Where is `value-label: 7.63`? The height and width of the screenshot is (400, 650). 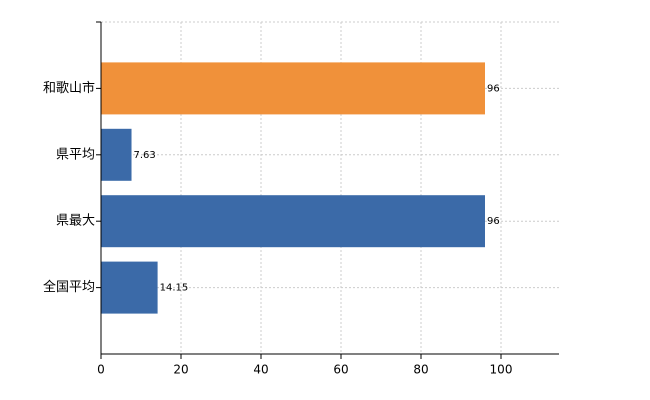
value-label: 7.63 is located at coordinates (145, 155).